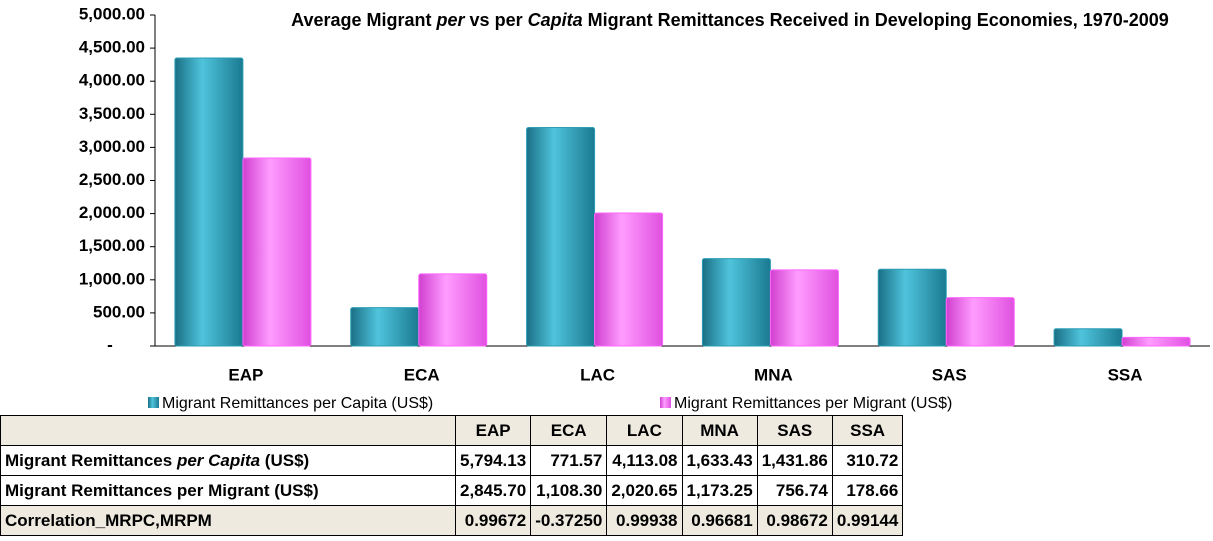 The image size is (1213, 541). Describe the element at coordinates (794, 490) in the screenshot. I see `table-cell: 756.74` at that location.